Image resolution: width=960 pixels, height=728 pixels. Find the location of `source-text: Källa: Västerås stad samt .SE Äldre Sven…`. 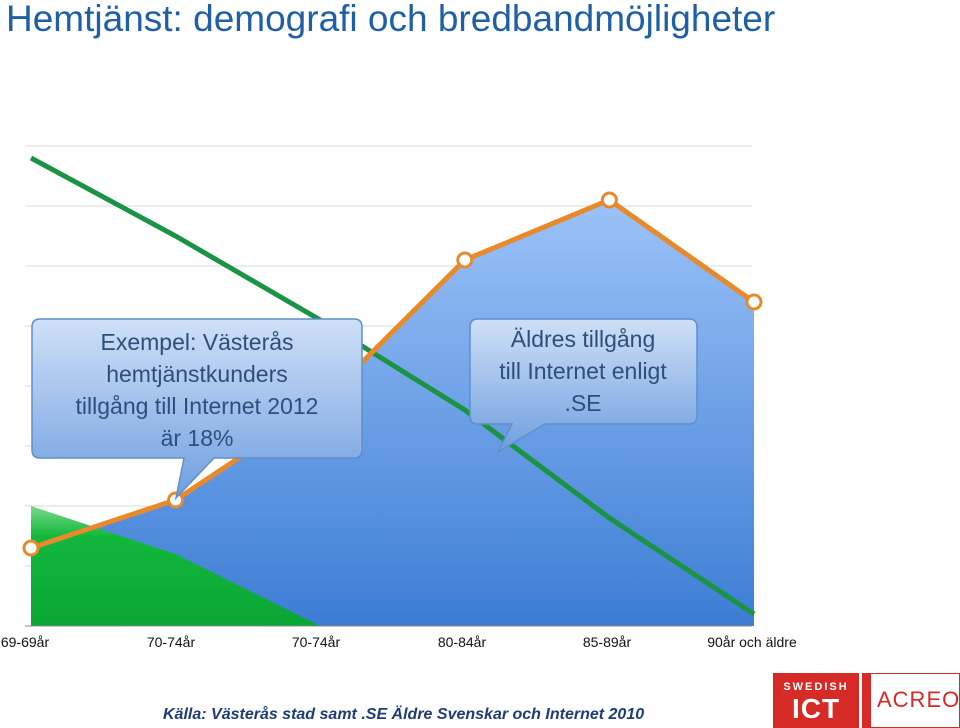

source-text: Källa: Västerås stad samt .SE Äldre Sven… is located at coordinates (404, 714).